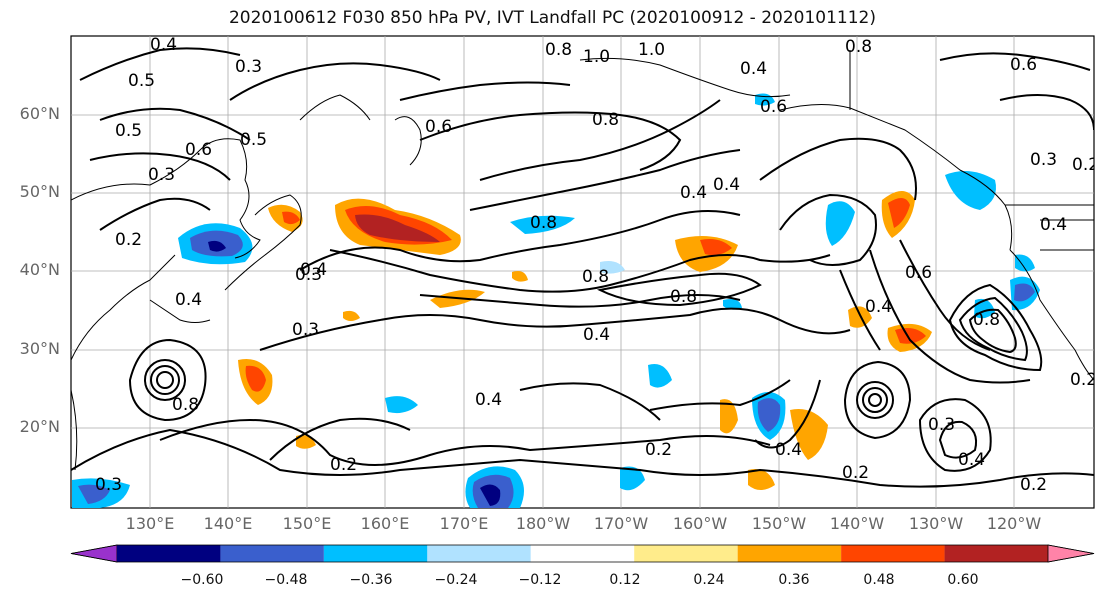 This screenshot has width=1105, height=601. Describe the element at coordinates (936, 523) in the screenshot. I see `lon-label: 130°W` at that location.